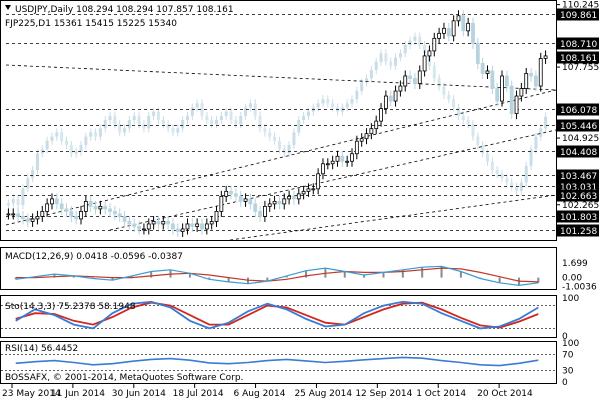  I want to click on collapse-triangle-icon, so click(8, 7).